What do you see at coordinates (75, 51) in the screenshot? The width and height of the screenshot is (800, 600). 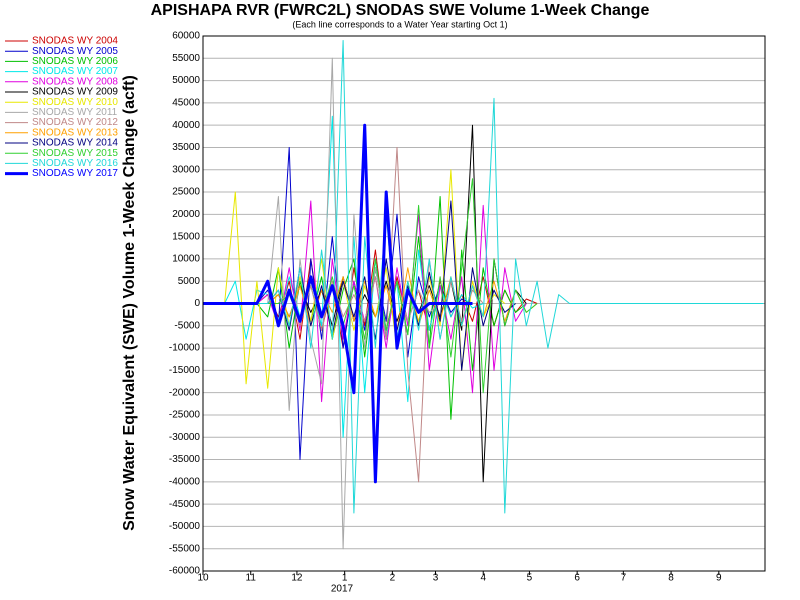 I see `legend-label: SNODAS WY 2005` at bounding box center [75, 51].